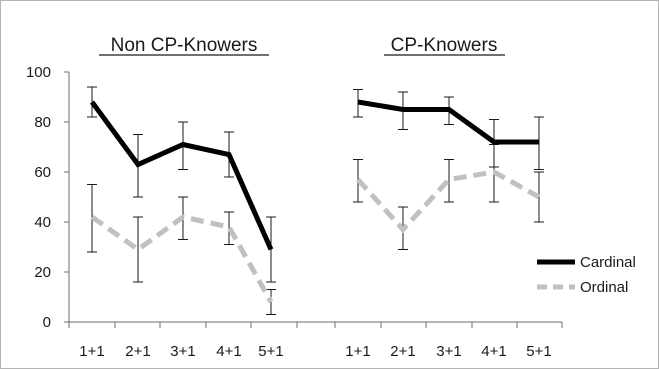 This screenshot has width=659, height=369. Describe the element at coordinates (608, 262) in the screenshot. I see `legend-label-cardinal: Cardinal` at that location.